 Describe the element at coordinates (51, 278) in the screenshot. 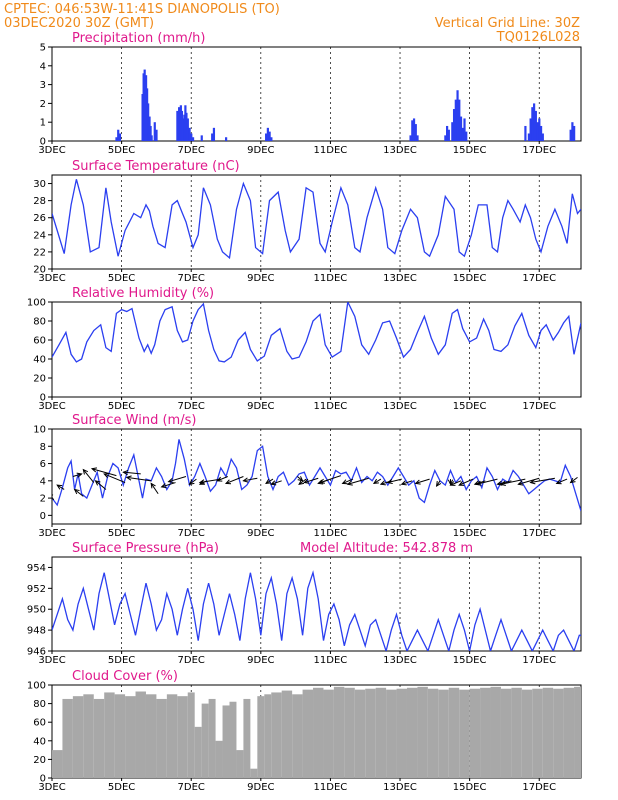

I see `temperature-xtick-label: 3DEC` at that location.